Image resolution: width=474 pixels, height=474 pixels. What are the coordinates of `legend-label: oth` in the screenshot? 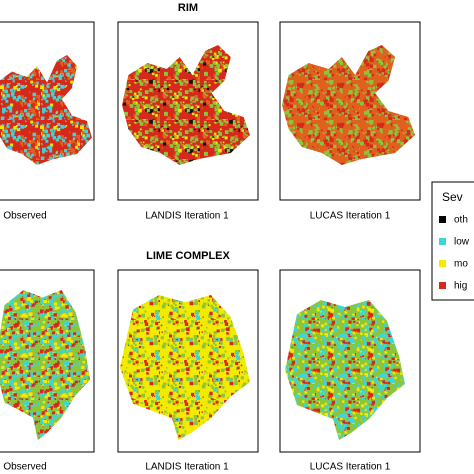 It's located at (461, 220).